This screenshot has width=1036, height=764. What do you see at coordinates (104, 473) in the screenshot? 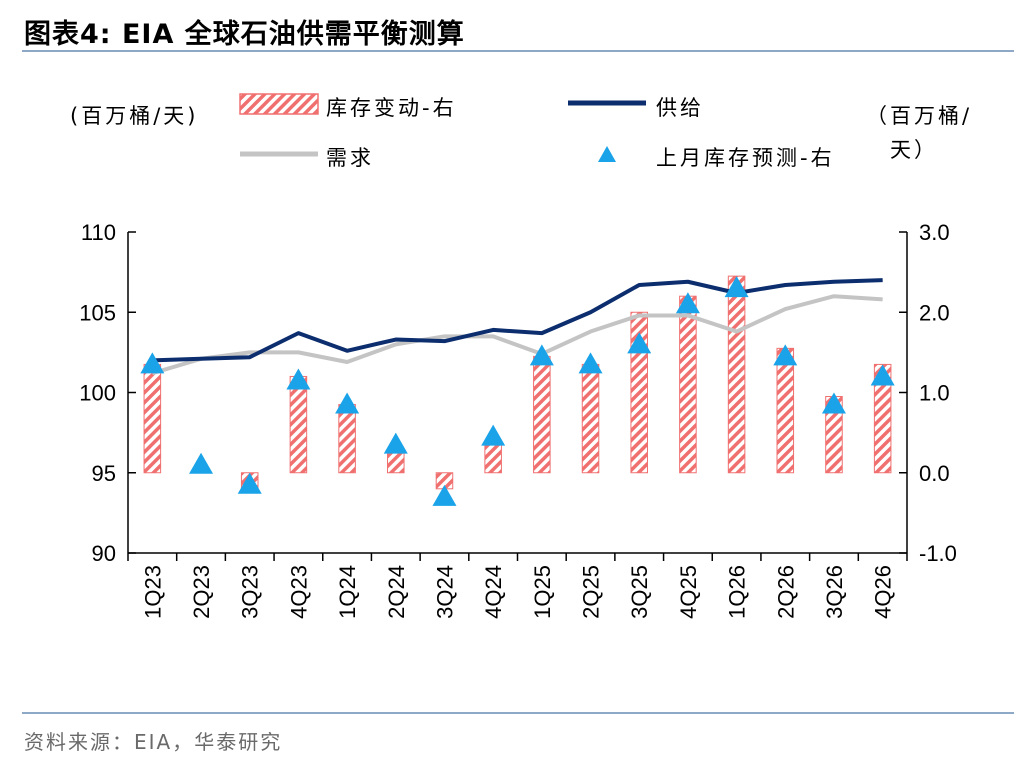
I see `left-tick-label: 95` at bounding box center [104, 473].